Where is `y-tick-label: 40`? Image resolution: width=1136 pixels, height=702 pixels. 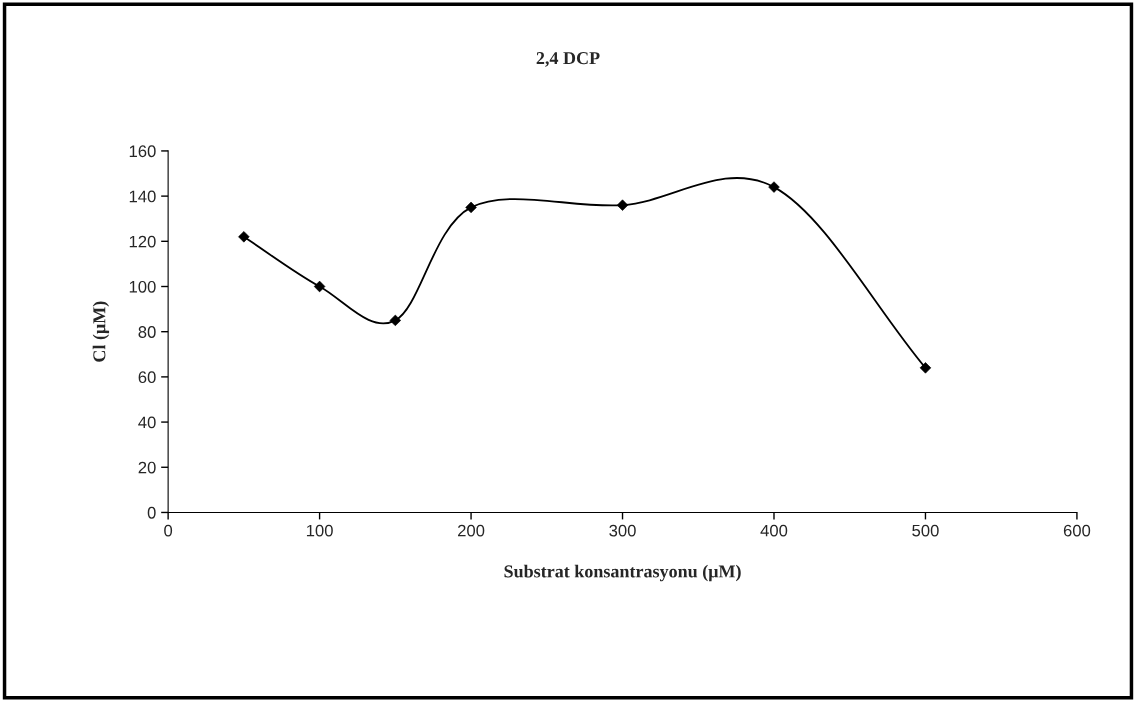
y-tick-label: 40 is located at coordinates (147, 422).